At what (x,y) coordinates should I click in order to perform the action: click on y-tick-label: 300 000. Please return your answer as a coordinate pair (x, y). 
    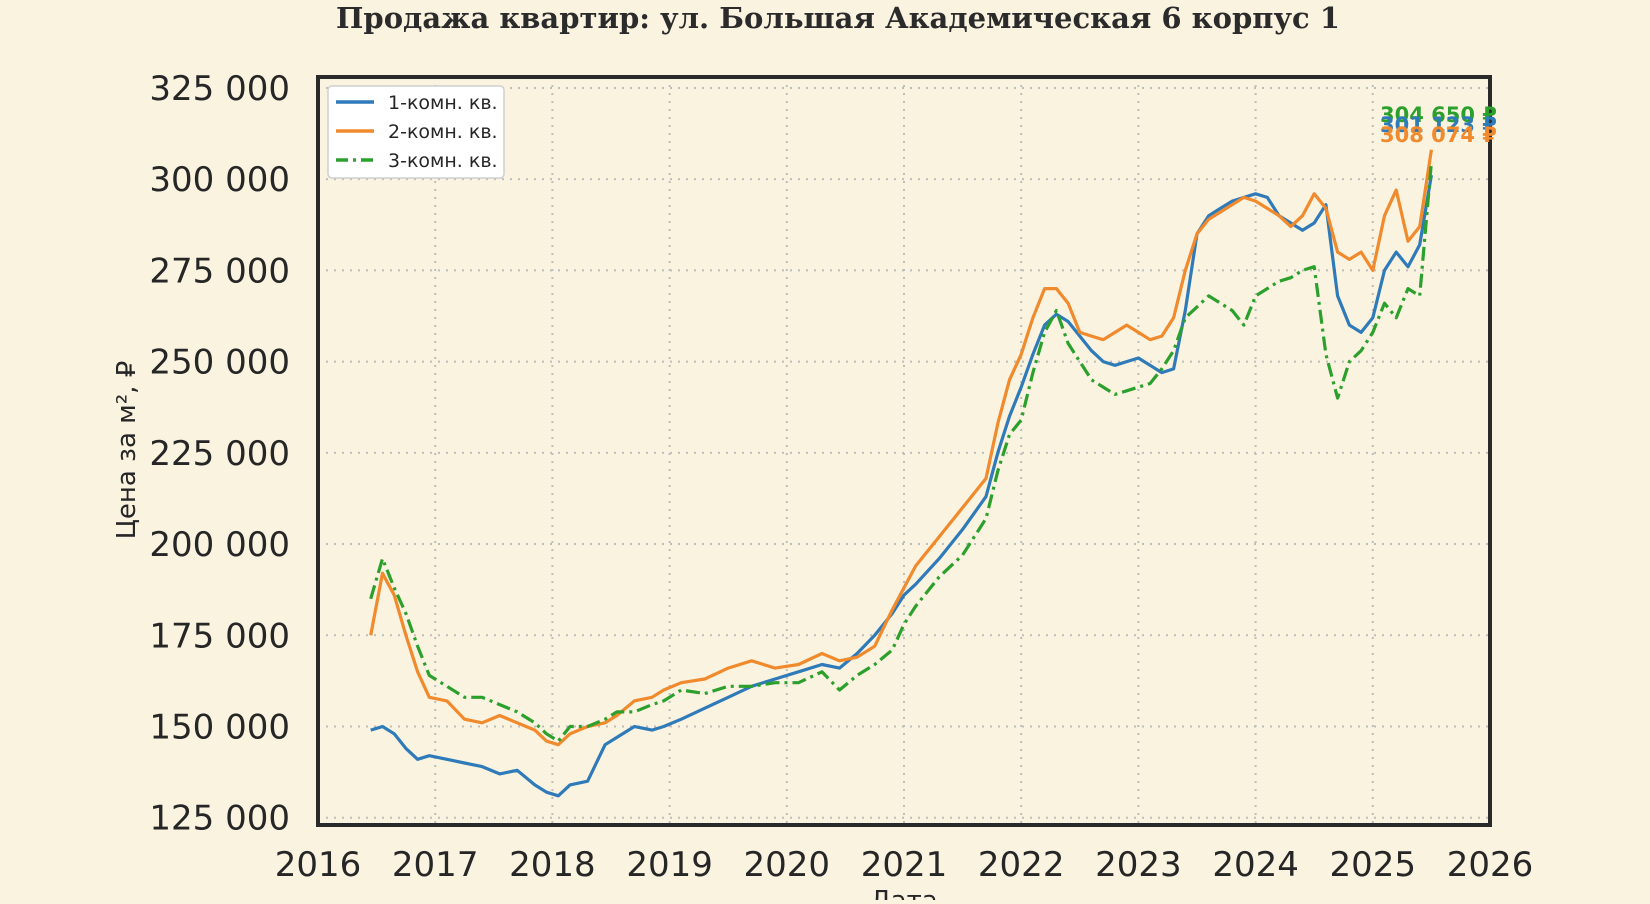
    Looking at the image, I should click on (219, 180).